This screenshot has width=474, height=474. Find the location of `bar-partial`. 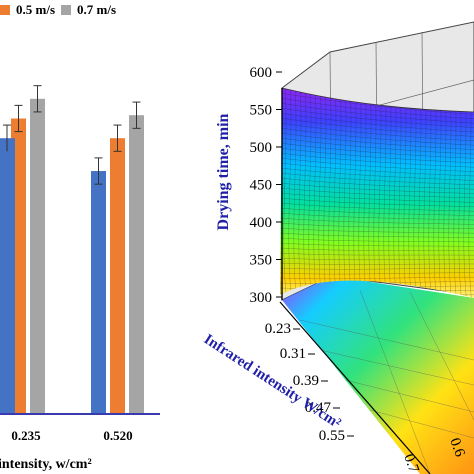

bar-partial is located at coordinates (7, 276).